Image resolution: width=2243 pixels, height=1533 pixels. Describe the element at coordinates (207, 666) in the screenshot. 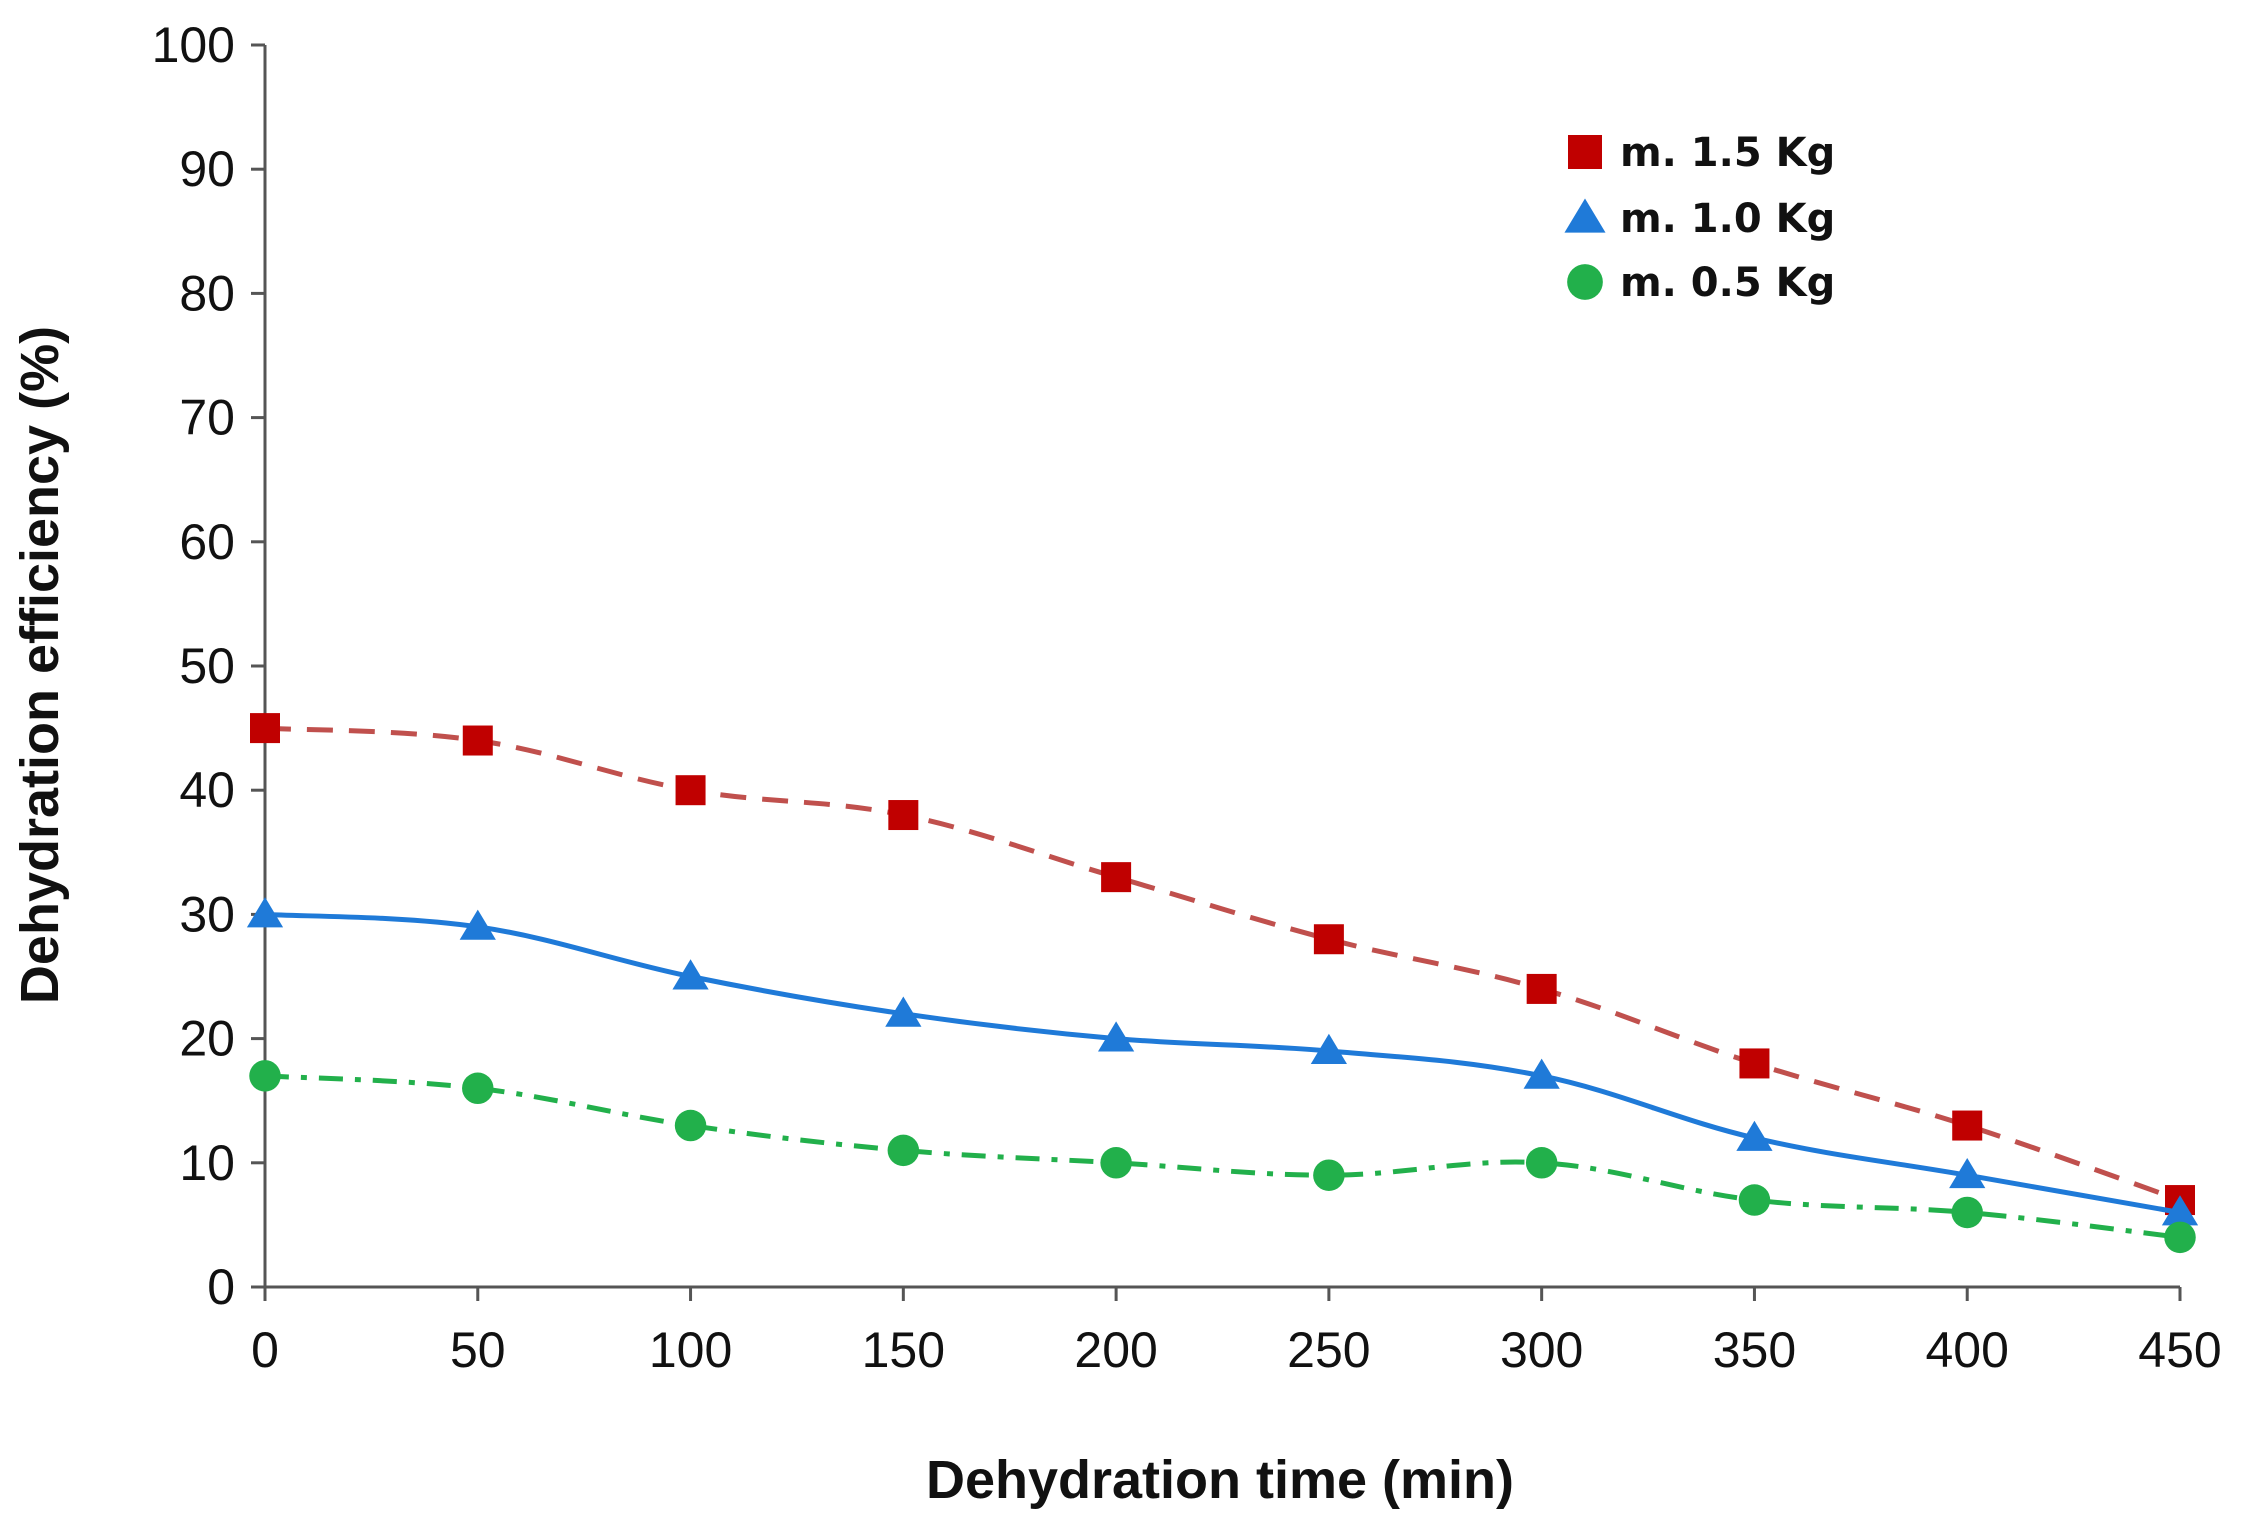

I see `y-tick-label: 50` at that location.